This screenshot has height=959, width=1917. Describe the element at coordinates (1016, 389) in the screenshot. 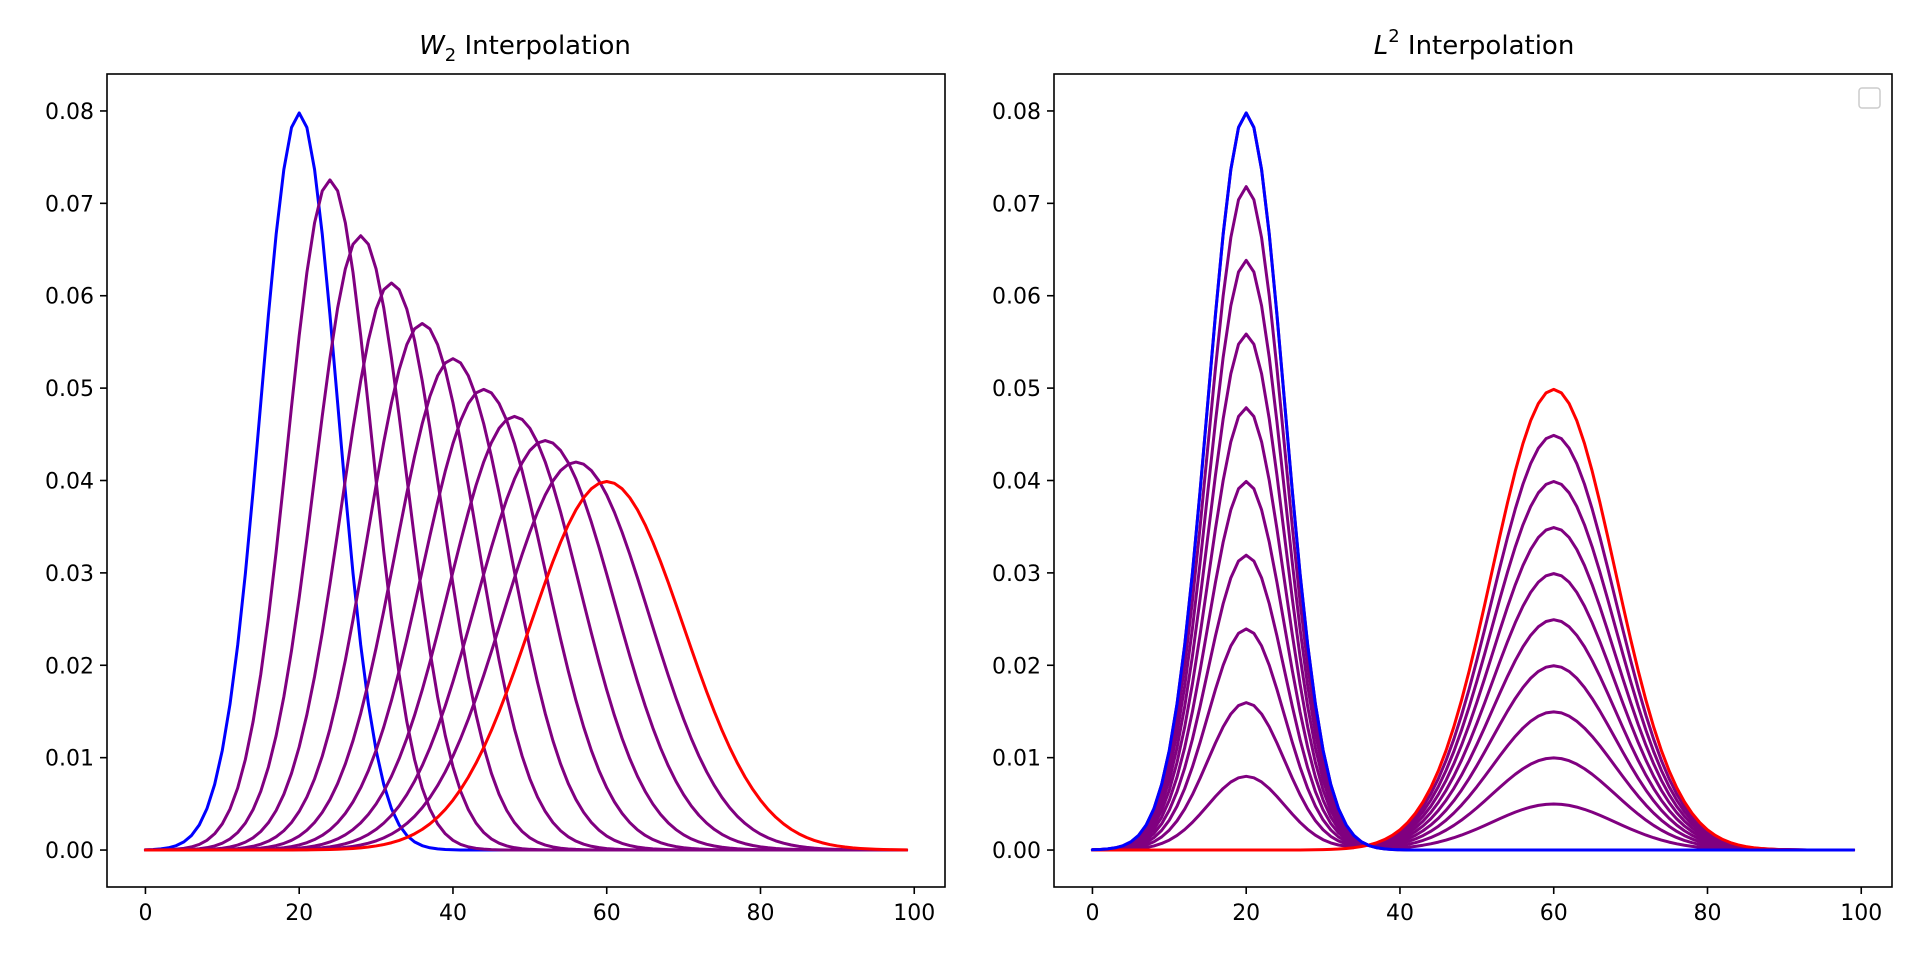

I see `l2-y-tick-label: 0.05` at that location.